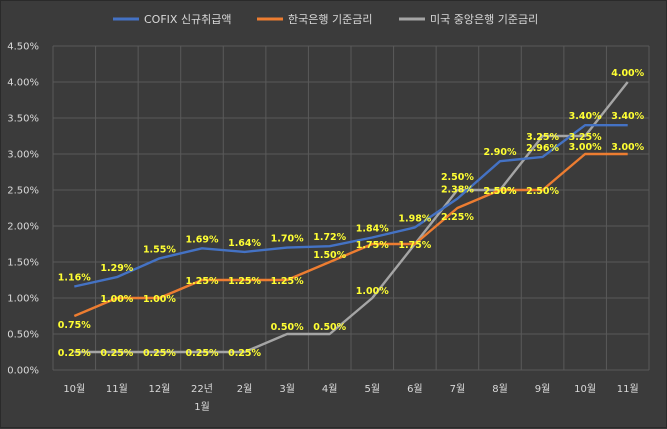  Describe the element at coordinates (287, 239) in the screenshot. I see `data-label: 1.70%` at that location.